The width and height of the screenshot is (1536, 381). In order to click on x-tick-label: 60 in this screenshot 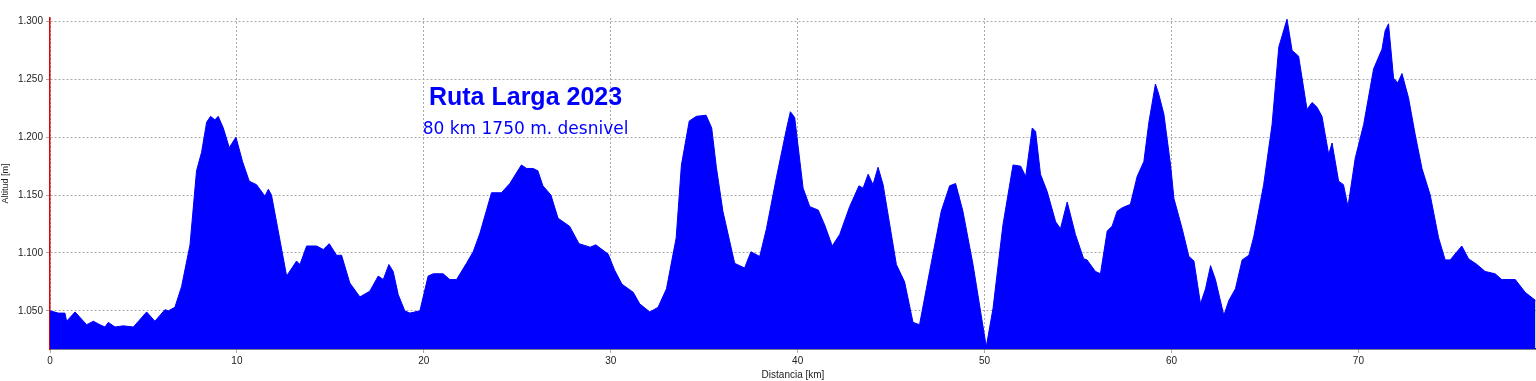, I will do `click(1171, 360)`.